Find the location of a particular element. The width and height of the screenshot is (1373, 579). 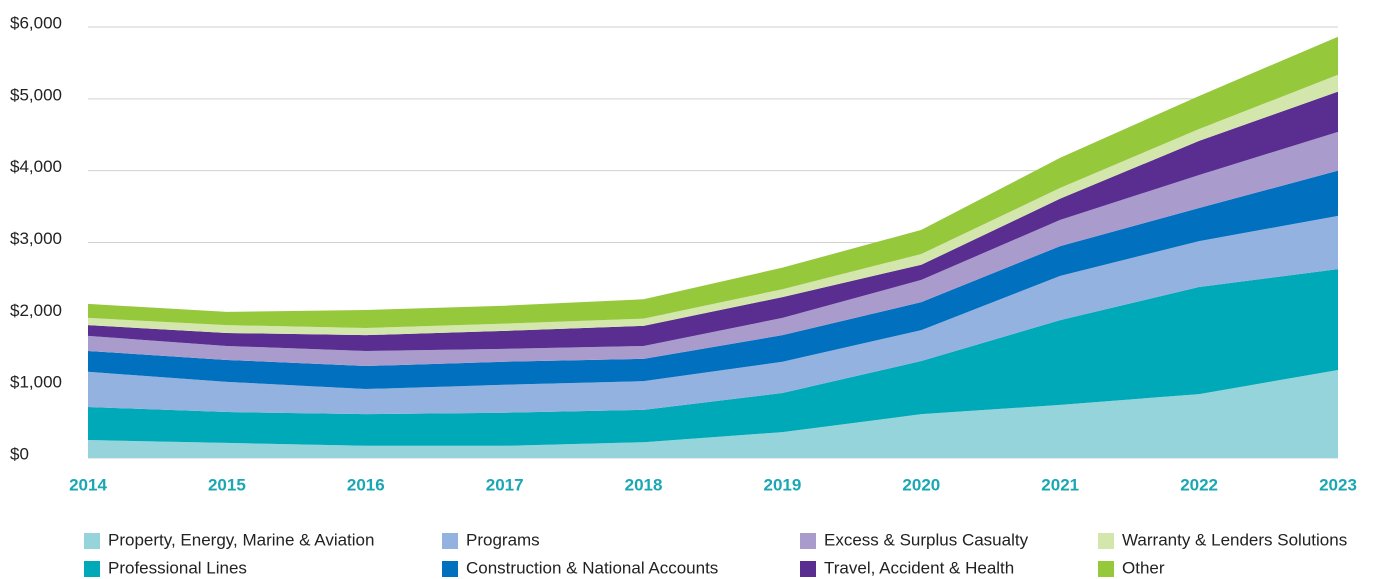

x-tick-label: 2018 is located at coordinates (644, 484).